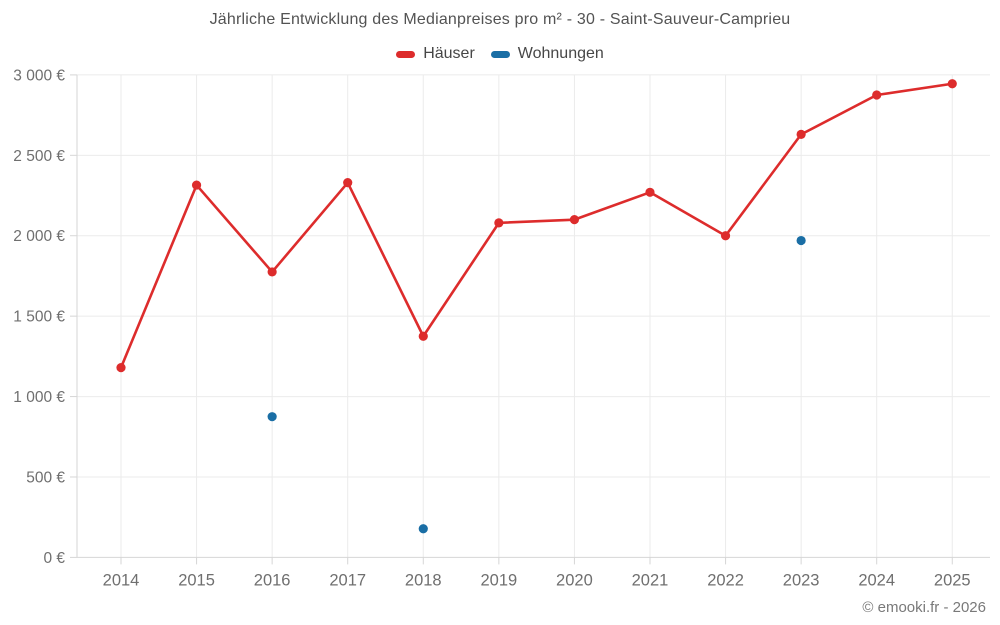 The width and height of the screenshot is (1000, 625). Describe the element at coordinates (348, 183) in the screenshot. I see `haeuser-point-2017` at that location.